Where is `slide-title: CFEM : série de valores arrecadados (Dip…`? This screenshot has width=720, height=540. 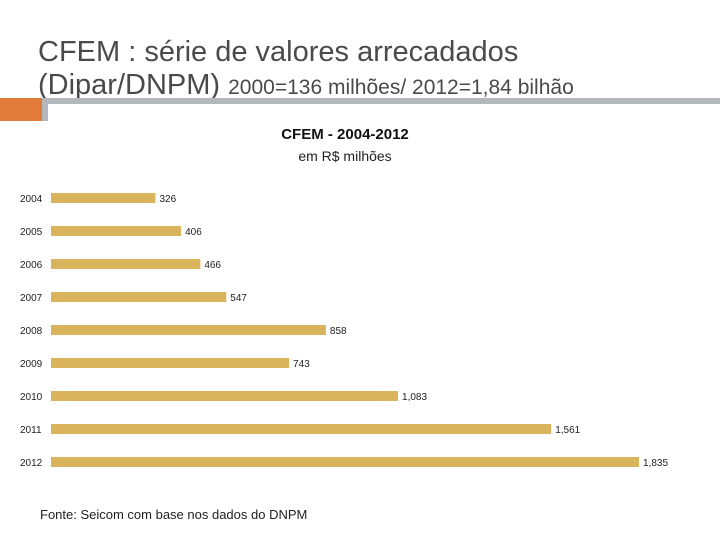 slide-title: CFEM : série de valores arrecadados (Dip… is located at coordinates (373, 70).